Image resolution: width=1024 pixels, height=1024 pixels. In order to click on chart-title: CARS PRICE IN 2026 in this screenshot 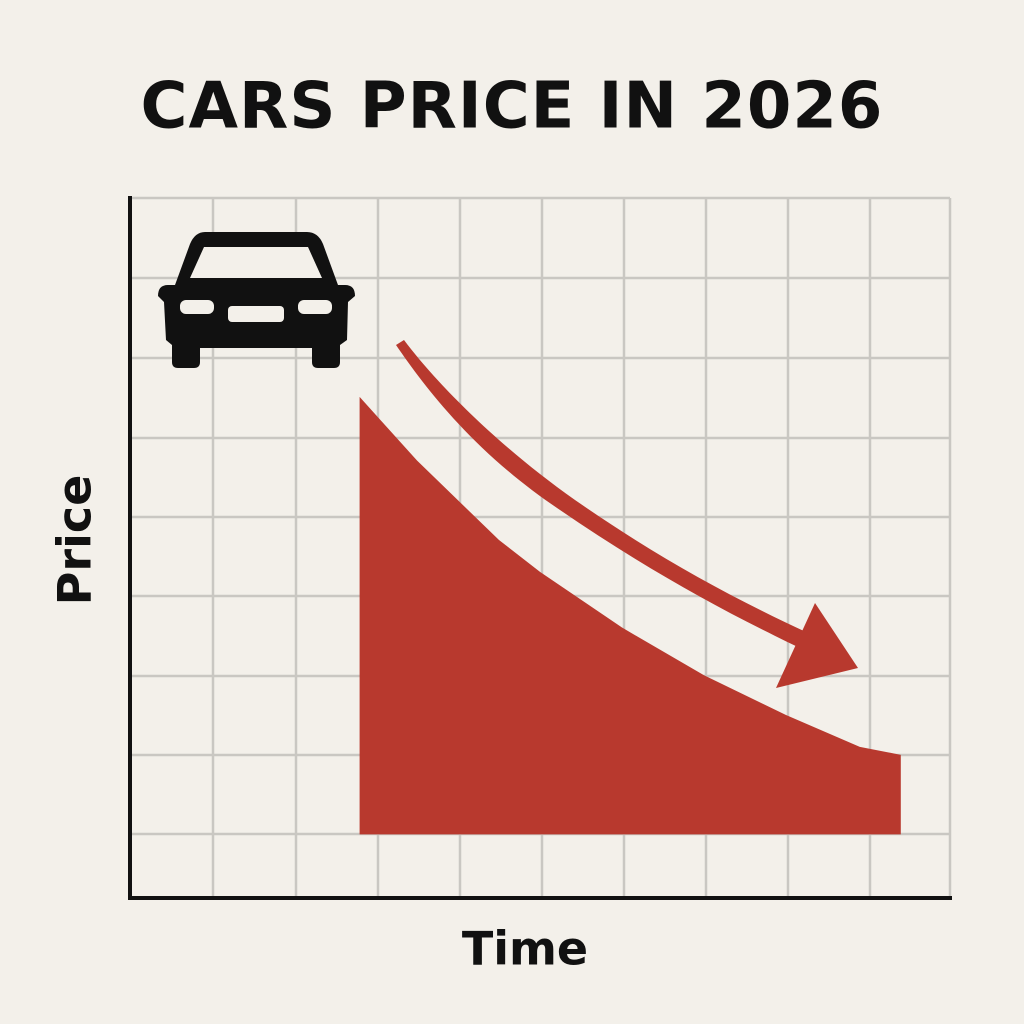, I will do `click(512, 107)`.